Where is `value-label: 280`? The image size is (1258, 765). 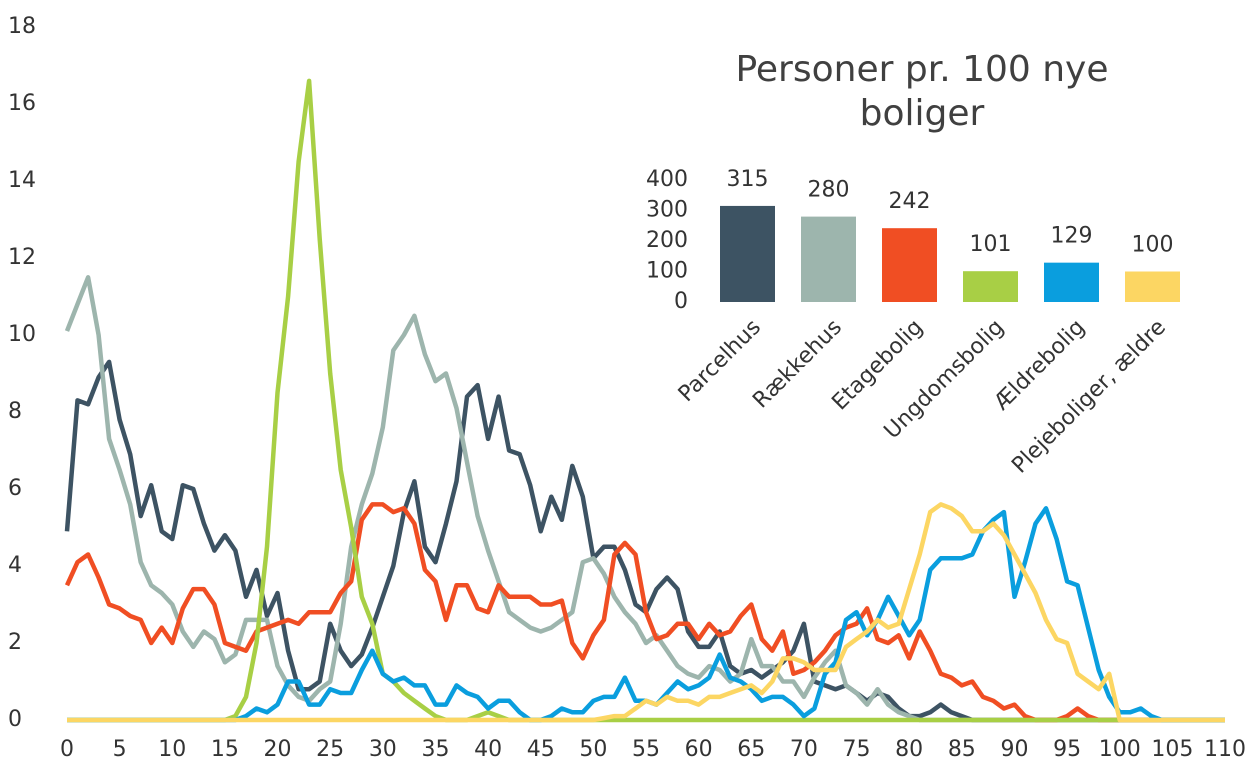
value-label: 280 is located at coordinates (829, 190).